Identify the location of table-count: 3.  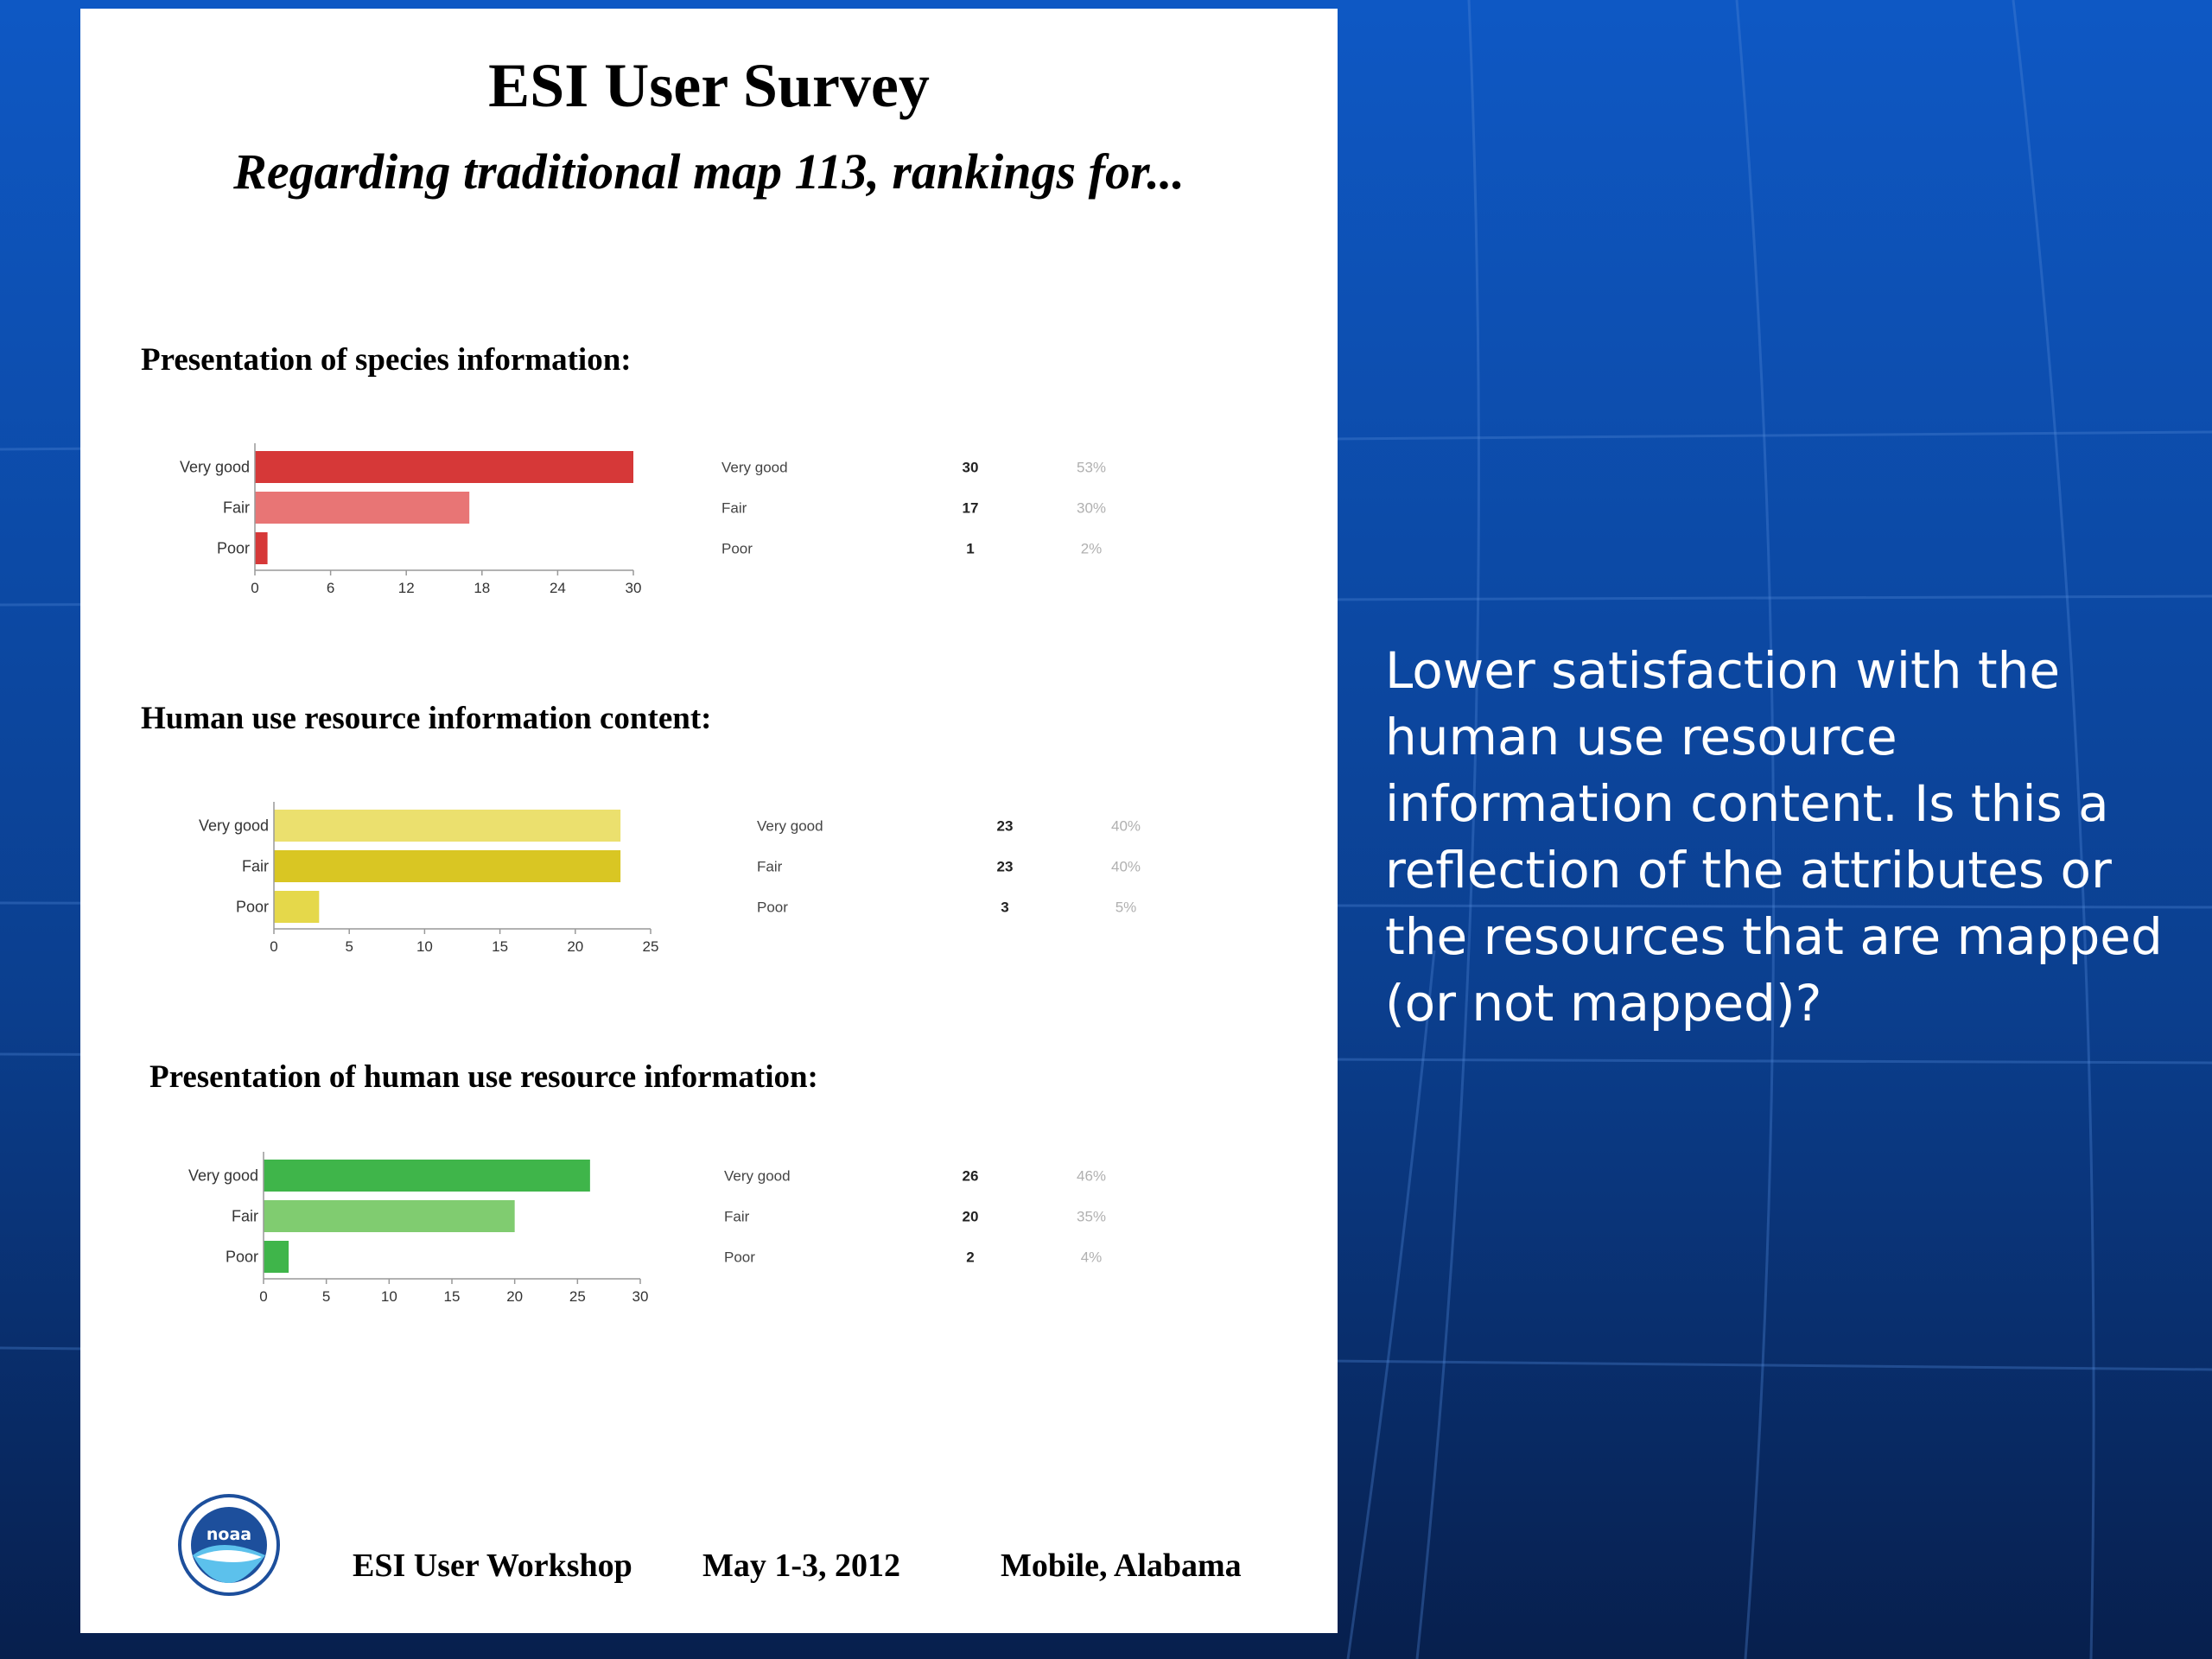
(1004, 907).